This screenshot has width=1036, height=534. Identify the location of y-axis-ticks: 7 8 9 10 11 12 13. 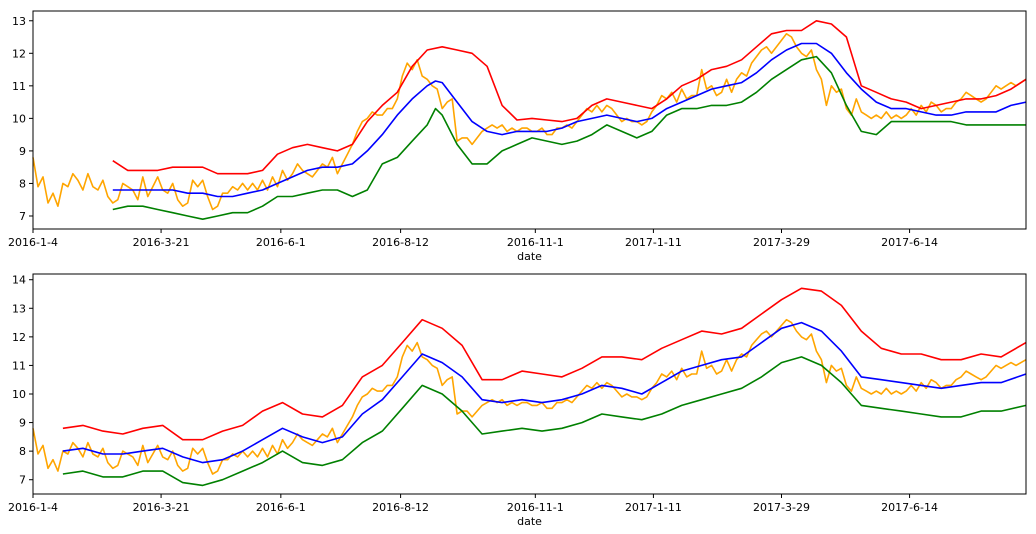
(22, 119).